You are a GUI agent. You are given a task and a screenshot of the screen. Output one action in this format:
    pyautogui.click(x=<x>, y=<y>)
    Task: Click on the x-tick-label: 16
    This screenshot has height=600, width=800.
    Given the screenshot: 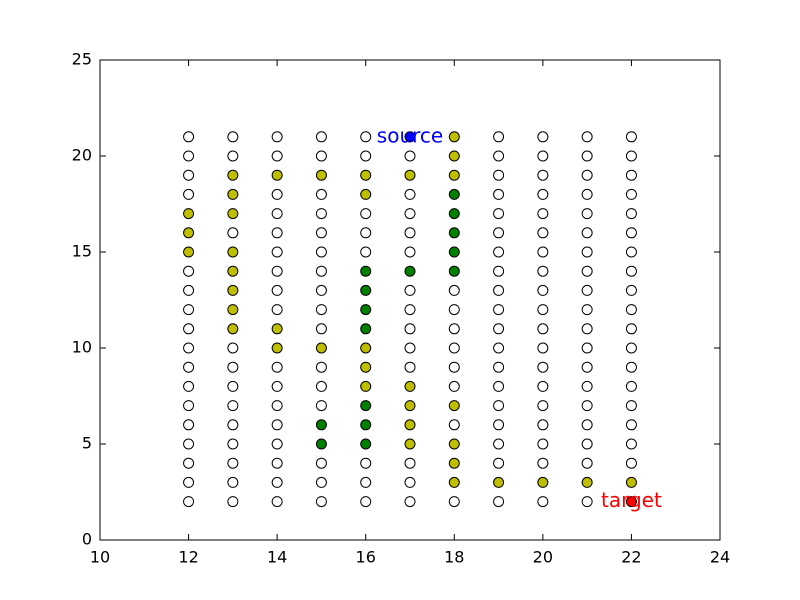 What is the action you would take?
    pyautogui.click(x=366, y=557)
    